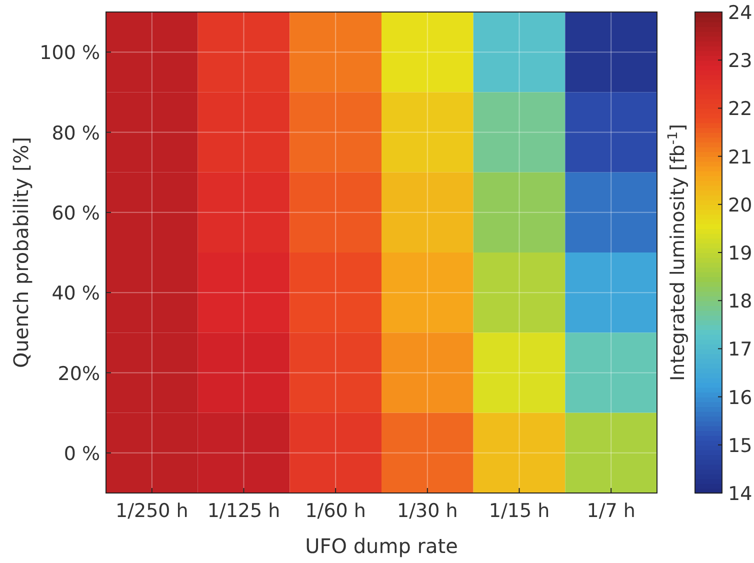 Image resolution: width=754 pixels, height=563 pixels. Describe the element at coordinates (740, 205) in the screenshot. I see `color-bar-label: 20` at that location.